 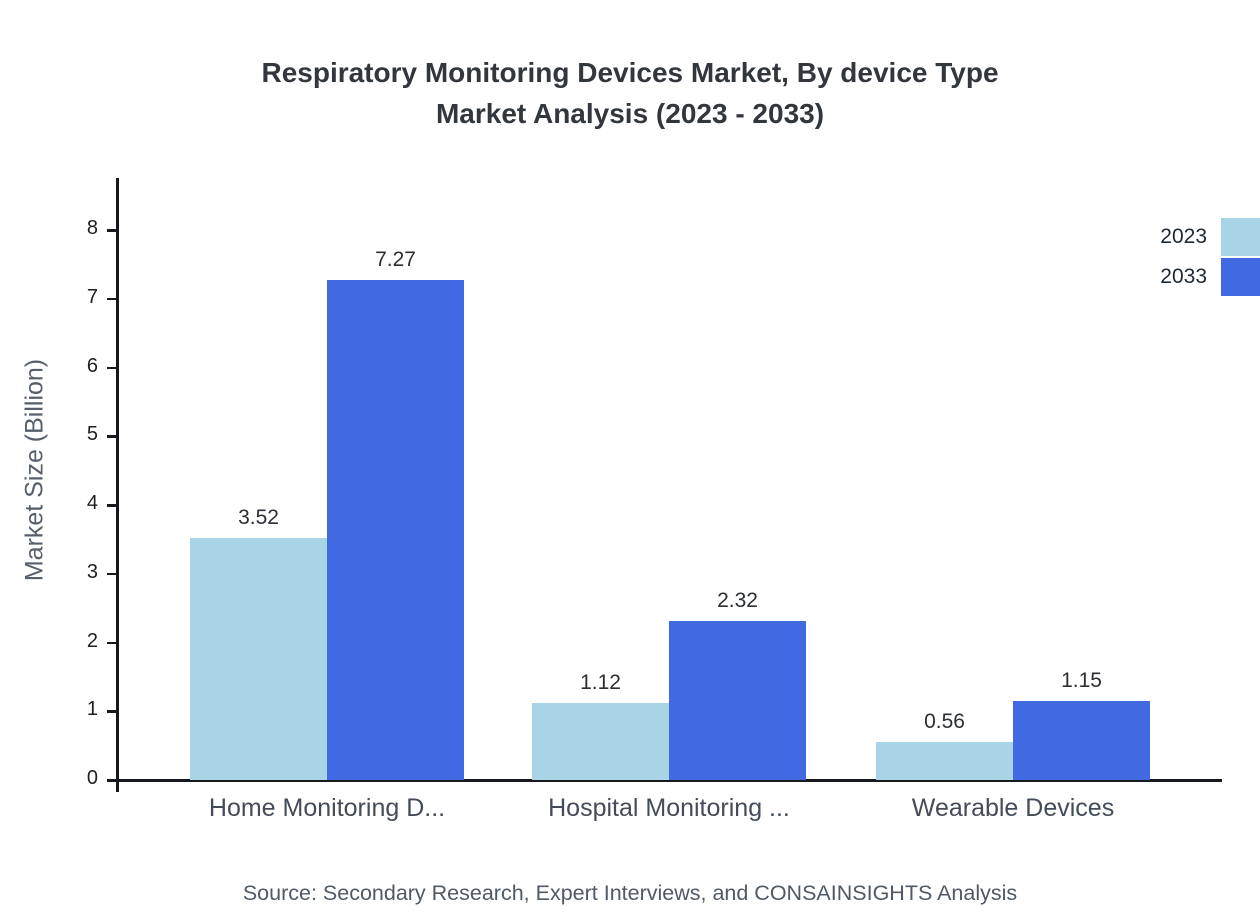 What do you see at coordinates (258, 517) in the screenshot?
I see `bar-value-label: 3.52` at bounding box center [258, 517].